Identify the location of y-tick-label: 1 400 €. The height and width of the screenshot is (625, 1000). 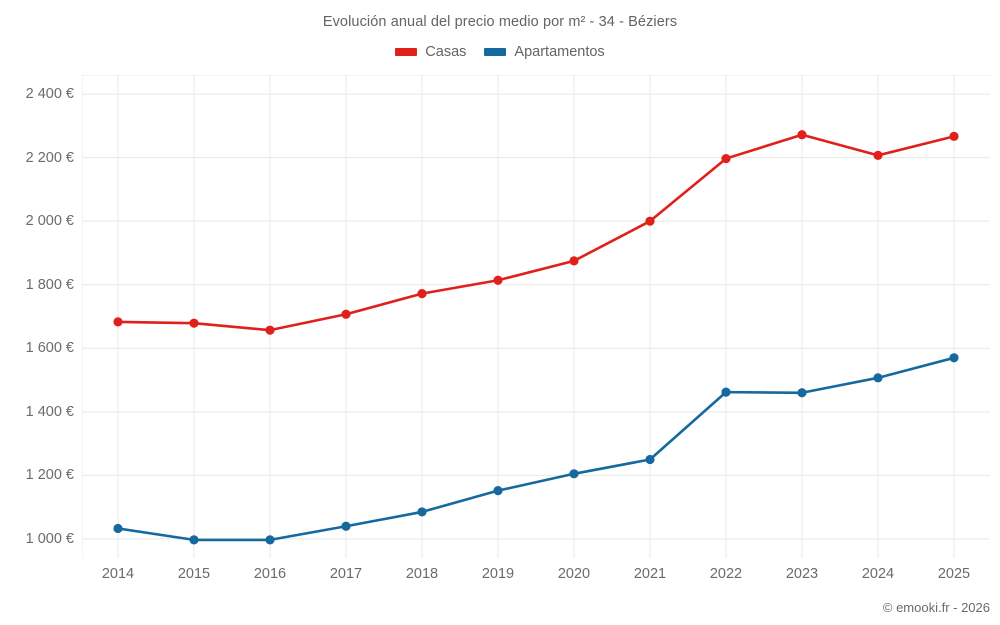
(49, 411).